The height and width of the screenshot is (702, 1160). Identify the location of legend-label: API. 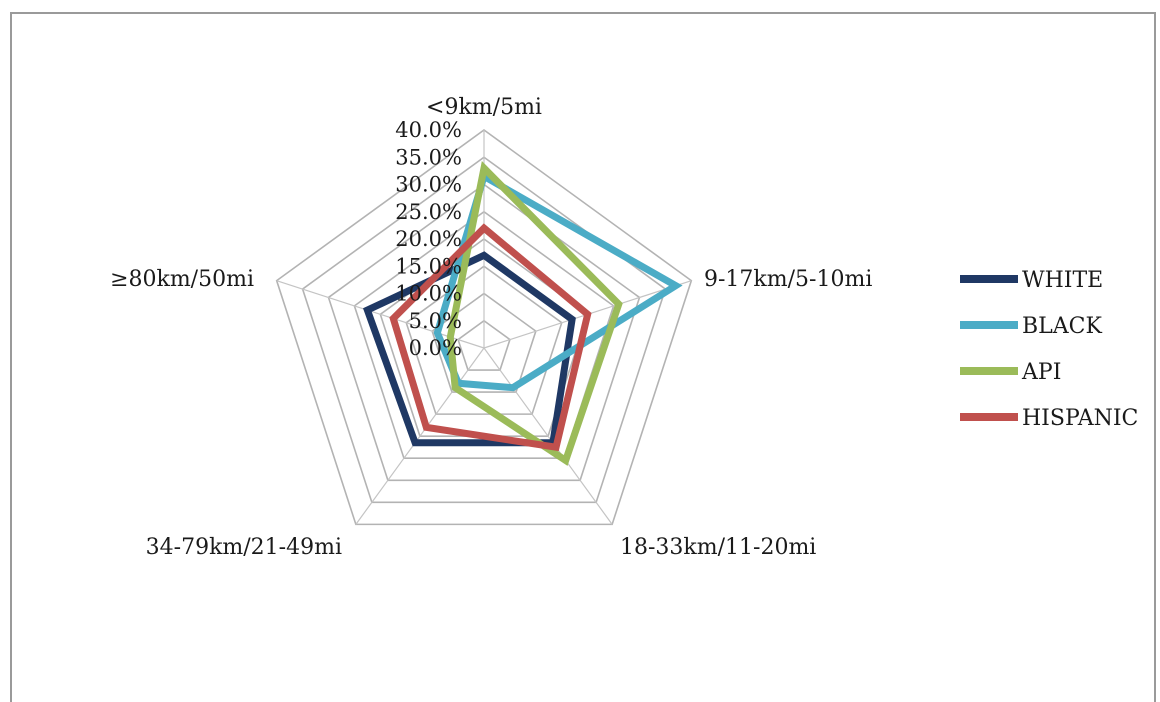
(1041, 372).